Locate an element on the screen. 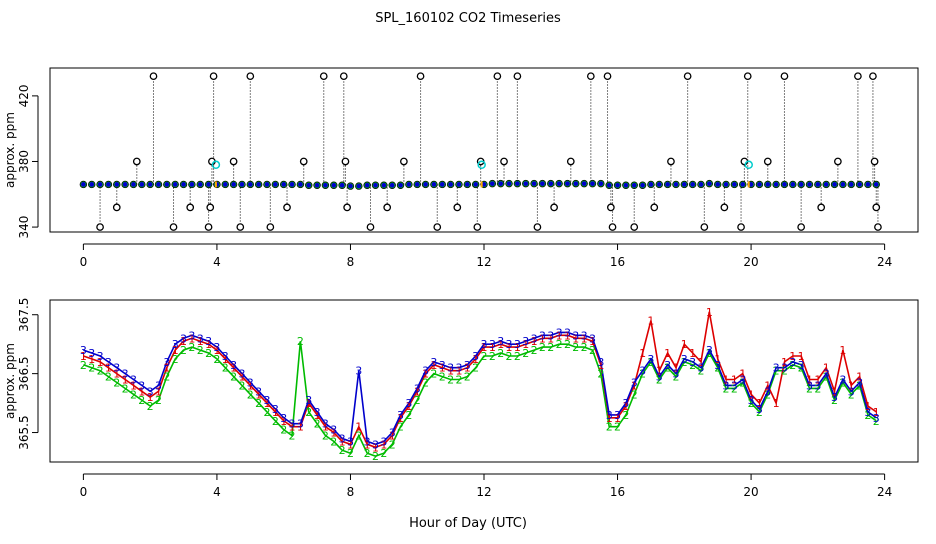 This screenshot has height=544, width=936. x-tick-label: 12 is located at coordinates (483, 262).